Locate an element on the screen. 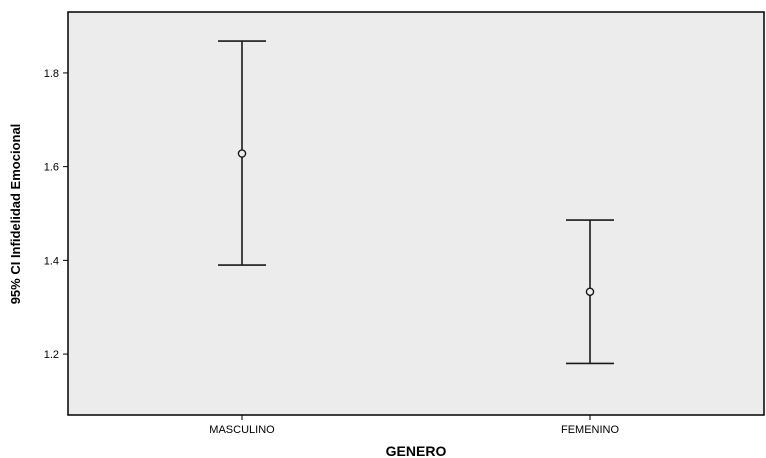 The image size is (766, 458). y-tick-label: 1.2 is located at coordinates (51, 355).